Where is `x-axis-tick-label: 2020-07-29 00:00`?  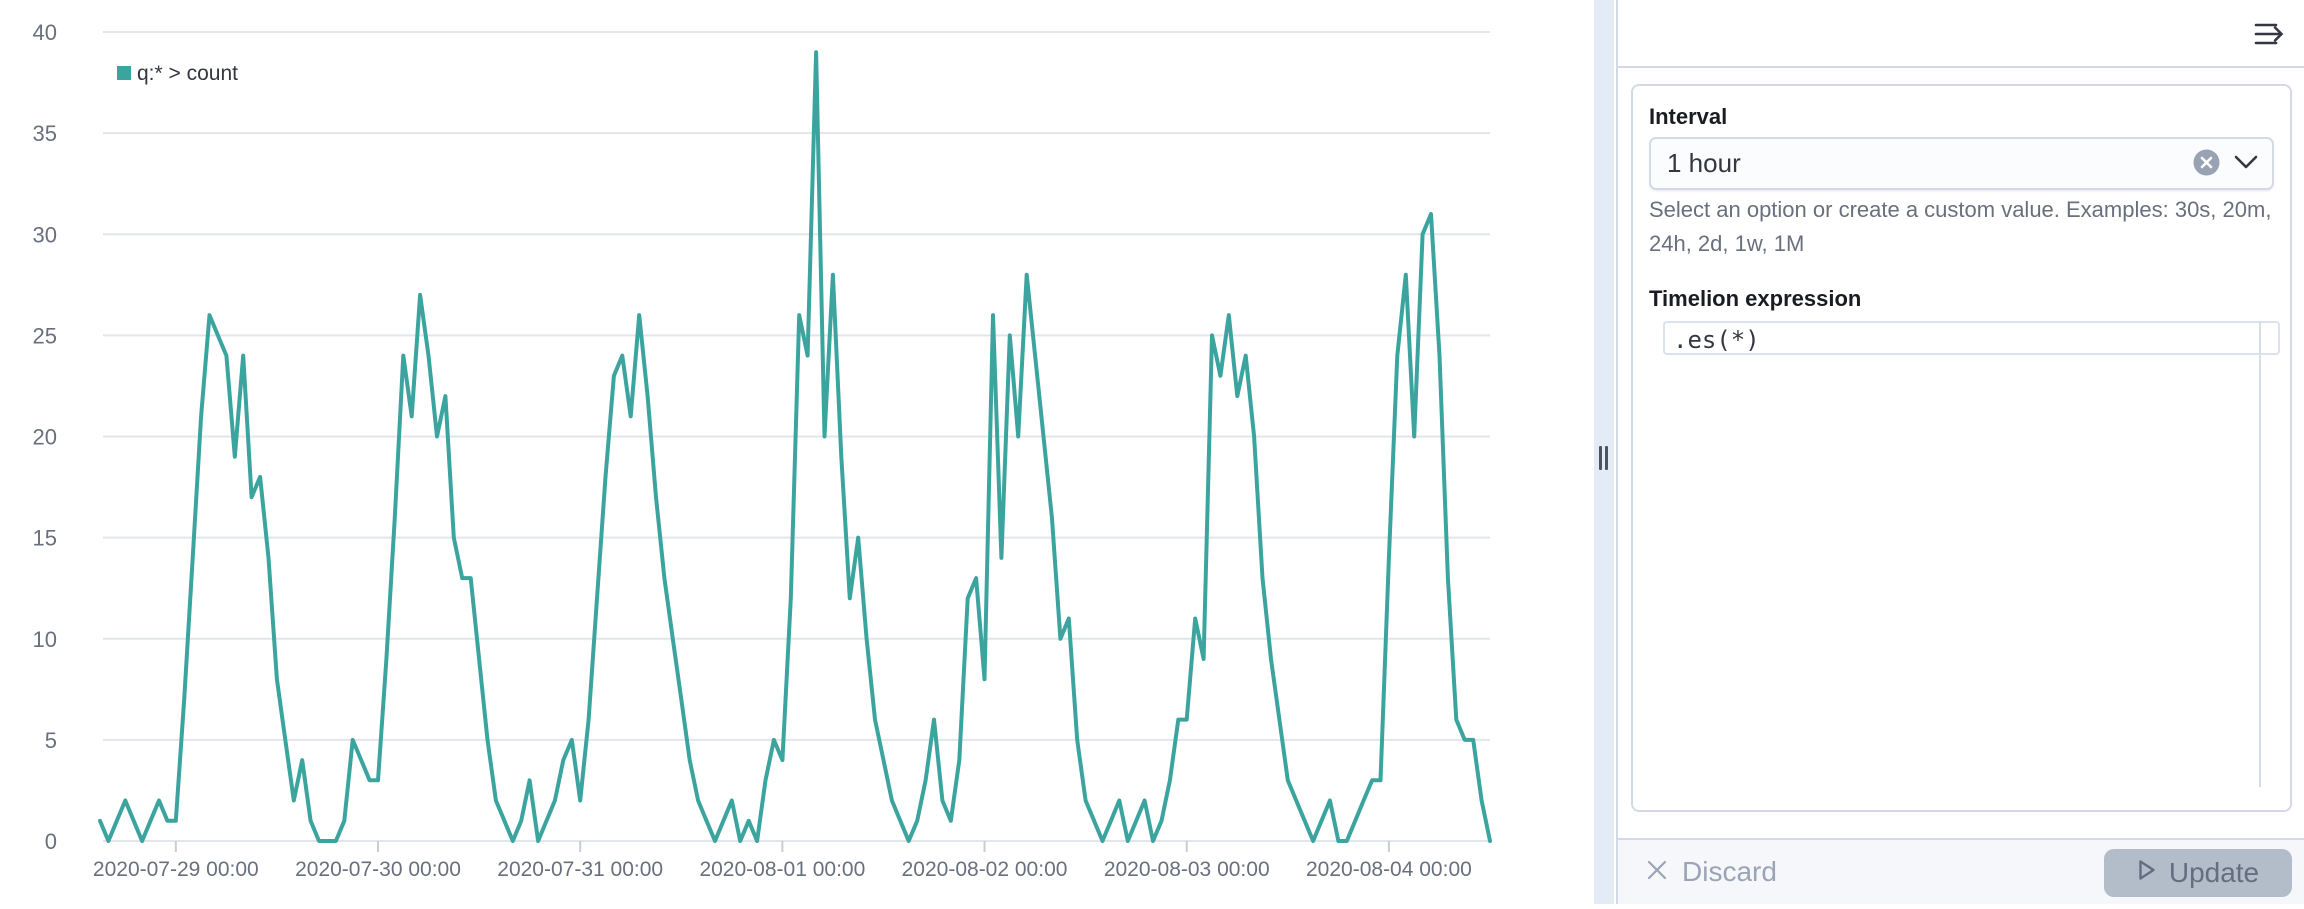 x-axis-tick-label: 2020-07-29 00:00 is located at coordinates (176, 869).